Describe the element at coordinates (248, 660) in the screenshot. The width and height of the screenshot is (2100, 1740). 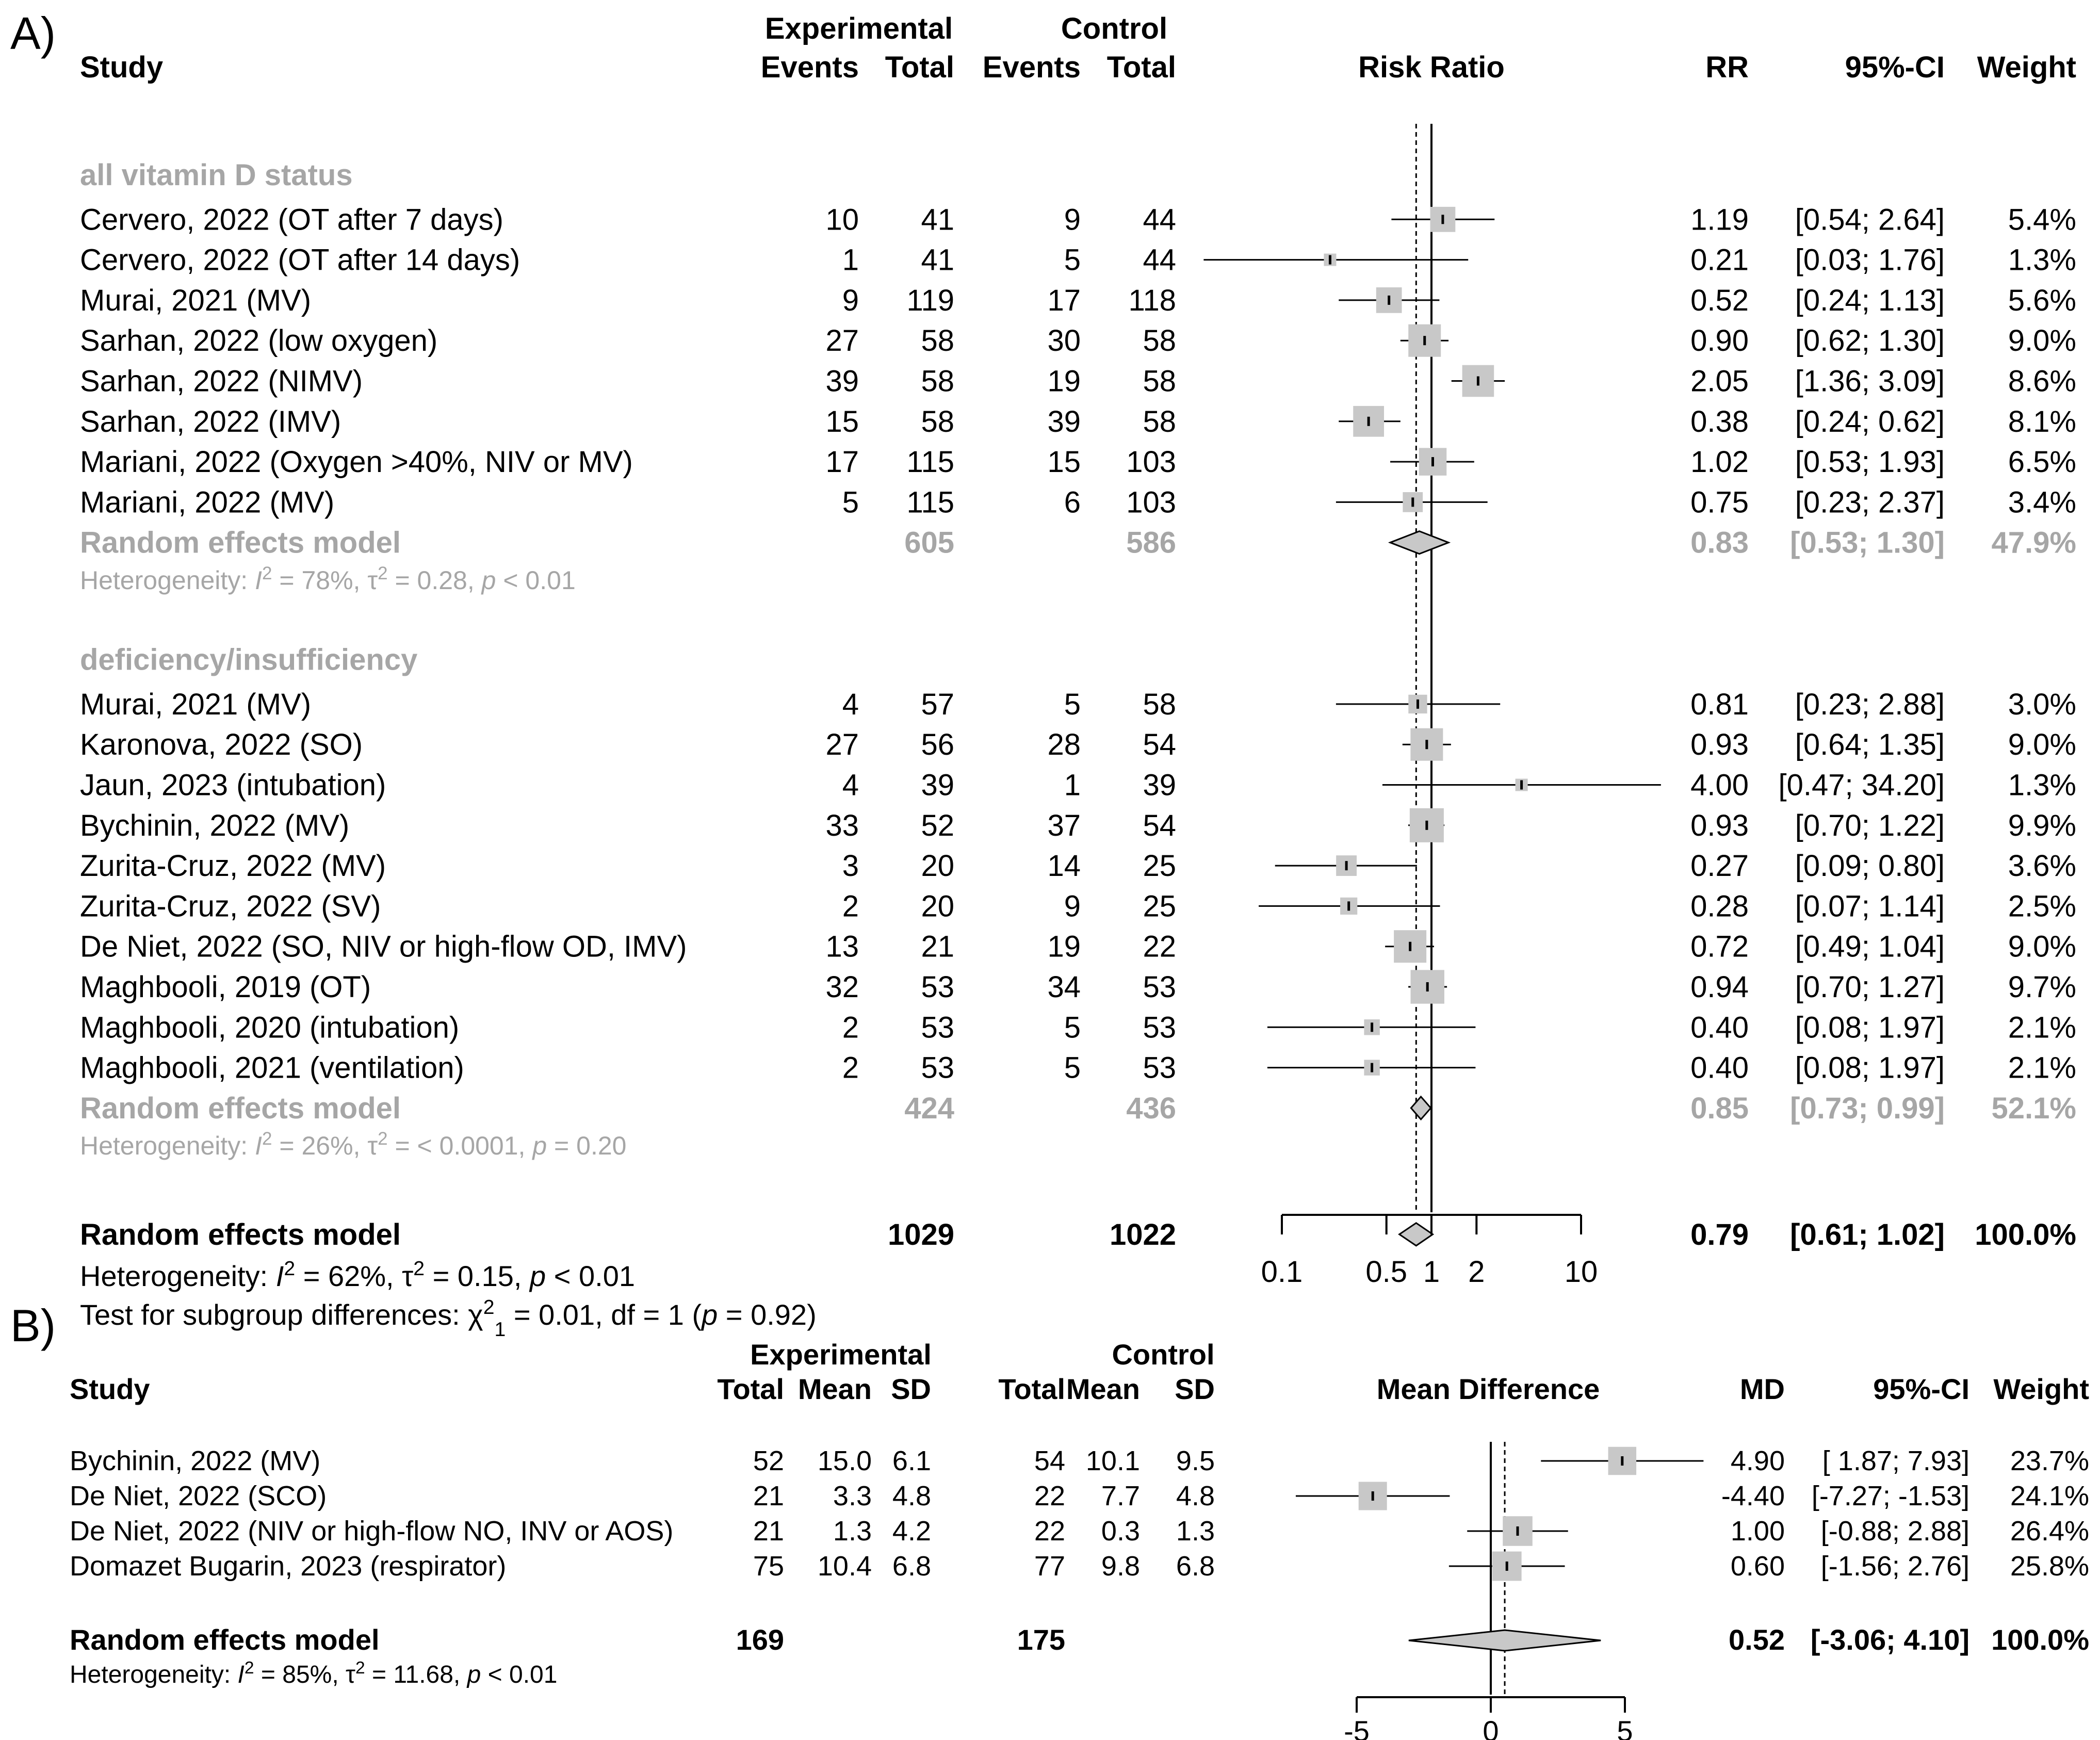
I see `subgroup-title: deficiency/insufficiency` at that location.